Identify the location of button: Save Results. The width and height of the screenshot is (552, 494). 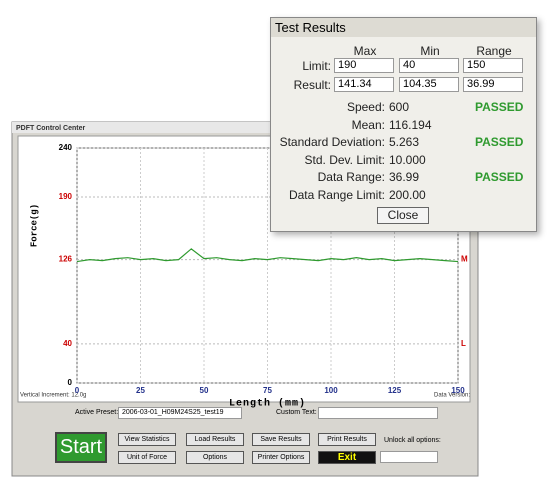
(281, 439).